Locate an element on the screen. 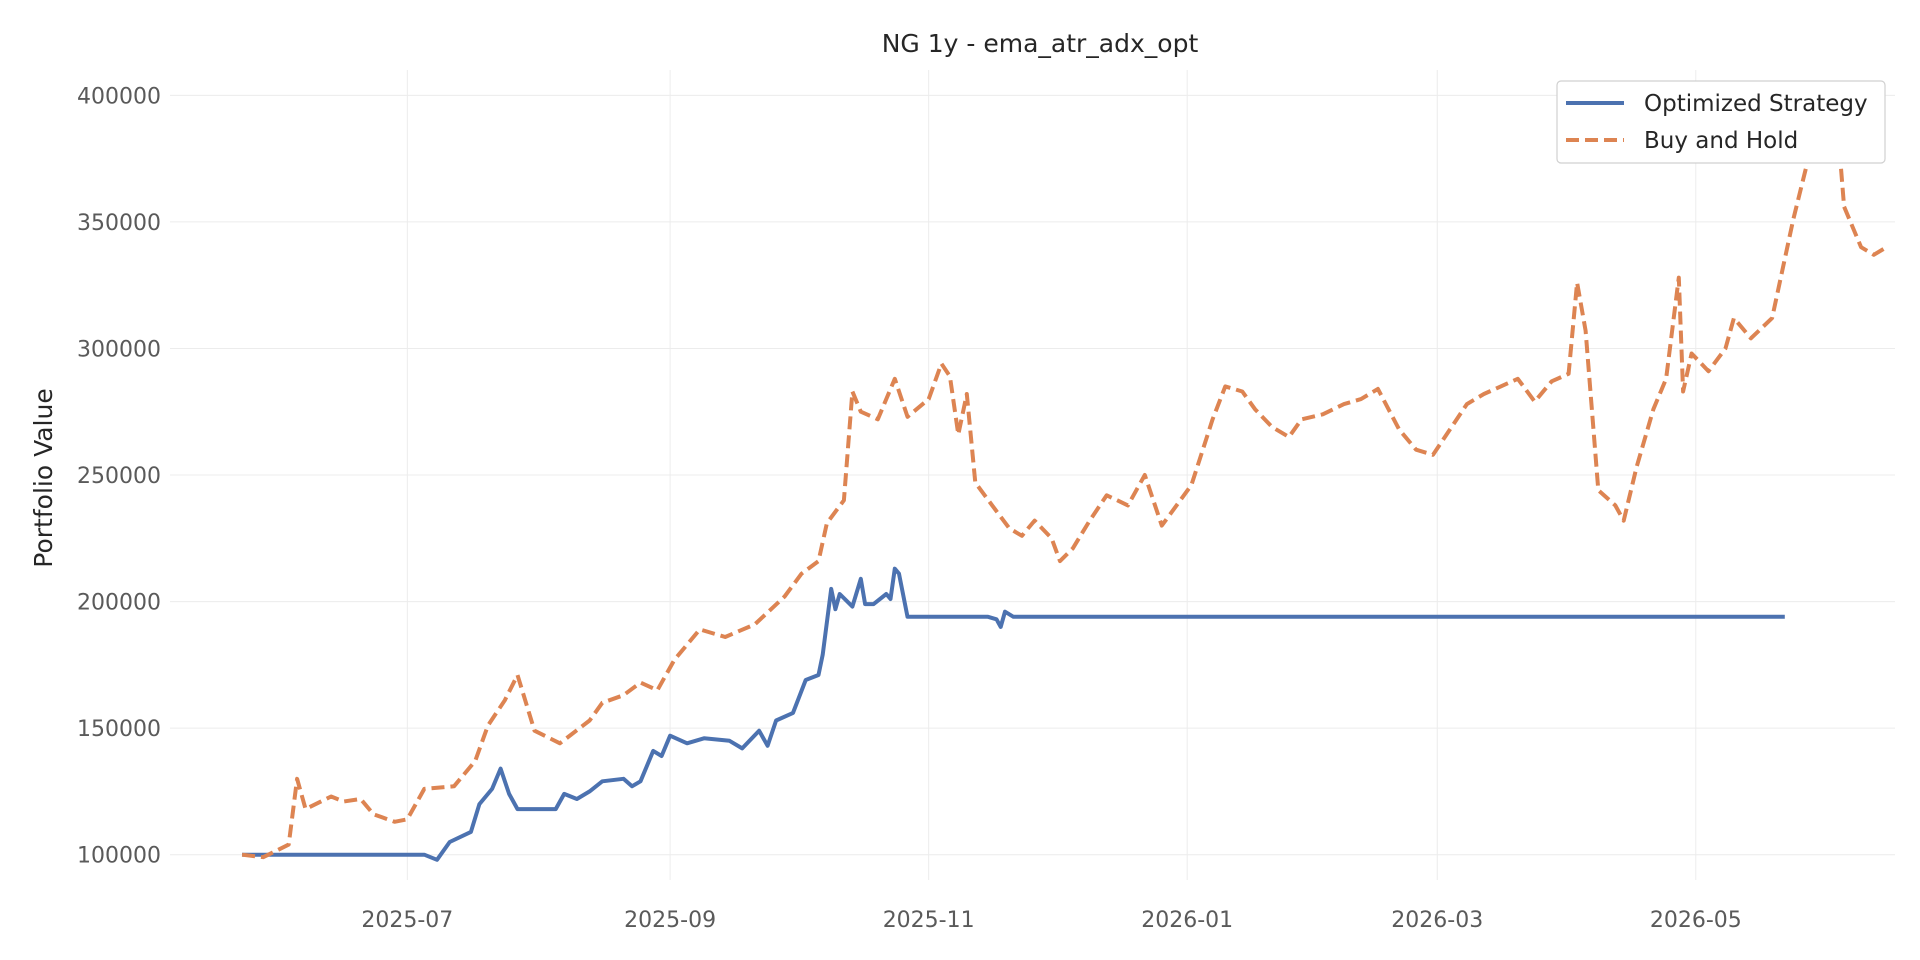 The height and width of the screenshot is (960, 1920). y-tick-label: 350000 is located at coordinates (119, 223).